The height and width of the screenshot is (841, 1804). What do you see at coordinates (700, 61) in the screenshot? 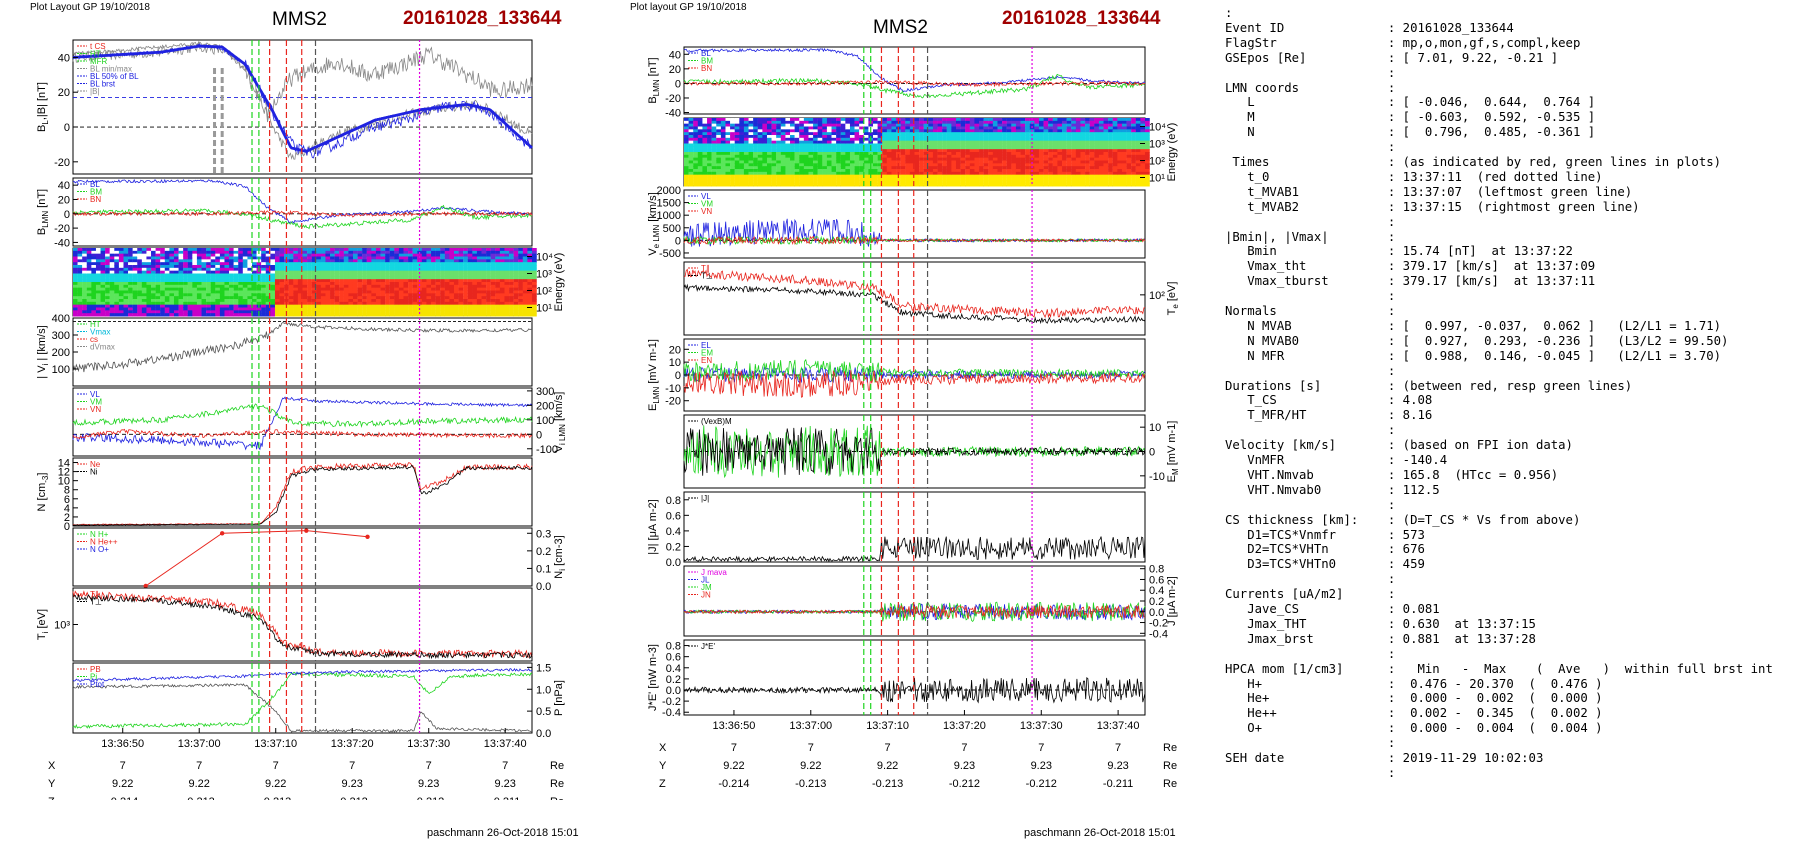
I see `legend-entry: BM` at bounding box center [700, 61].